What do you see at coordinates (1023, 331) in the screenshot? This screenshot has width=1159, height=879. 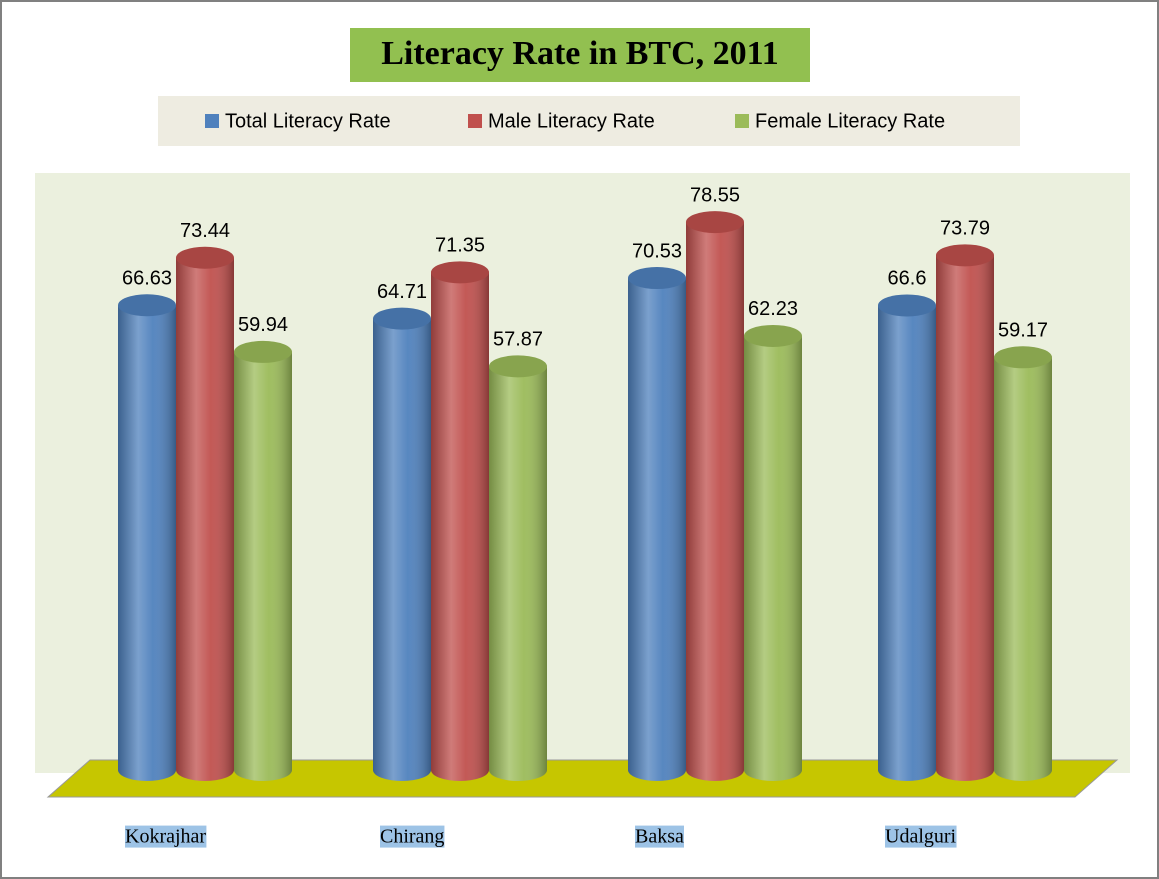 I see `data-label: 59.17` at bounding box center [1023, 331].